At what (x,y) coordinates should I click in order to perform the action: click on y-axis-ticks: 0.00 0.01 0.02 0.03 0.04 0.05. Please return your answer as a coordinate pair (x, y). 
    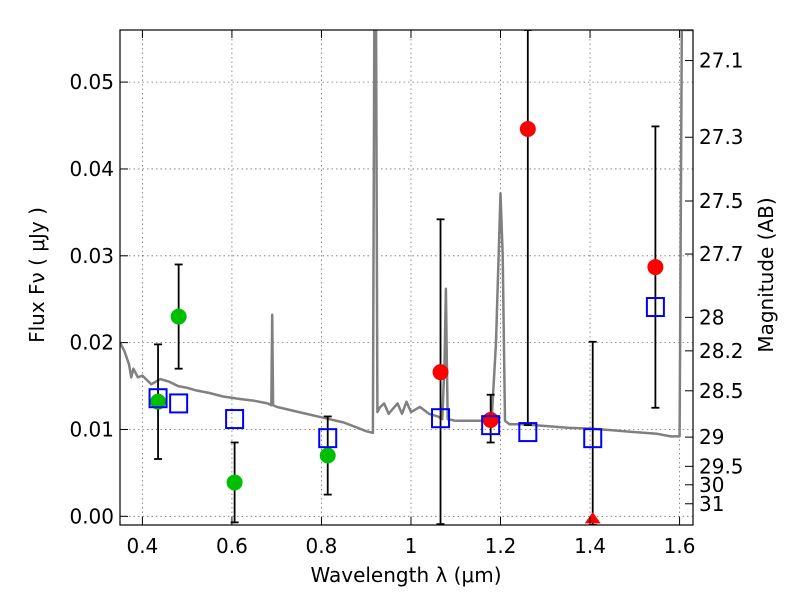
    Looking at the image, I should click on (98, 299).